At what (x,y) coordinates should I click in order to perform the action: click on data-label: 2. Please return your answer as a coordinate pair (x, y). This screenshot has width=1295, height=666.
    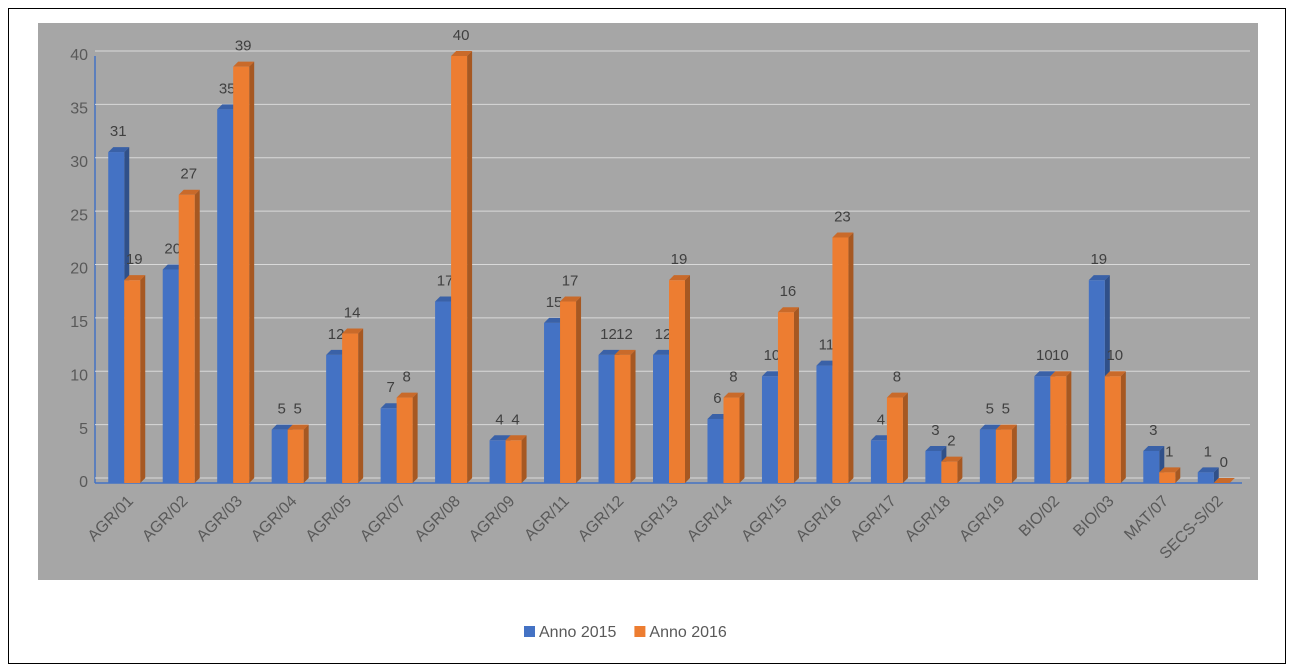
    Looking at the image, I should click on (951, 441).